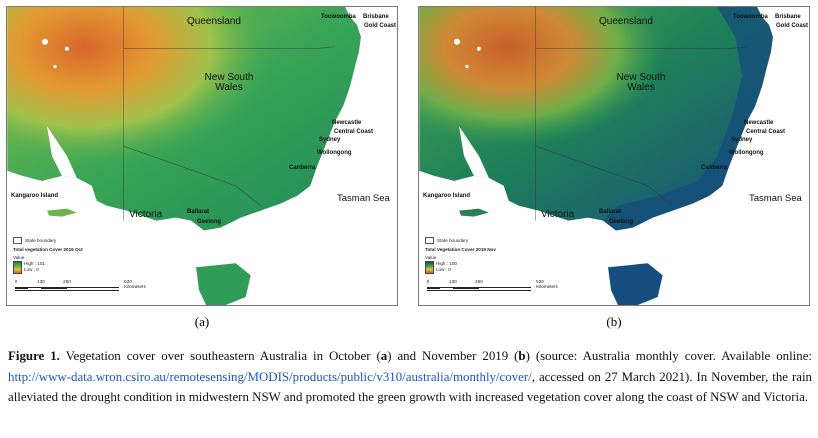 The height and width of the screenshot is (438, 818). What do you see at coordinates (62, 212) in the screenshot?
I see `kangaroo-island-land` at bounding box center [62, 212].